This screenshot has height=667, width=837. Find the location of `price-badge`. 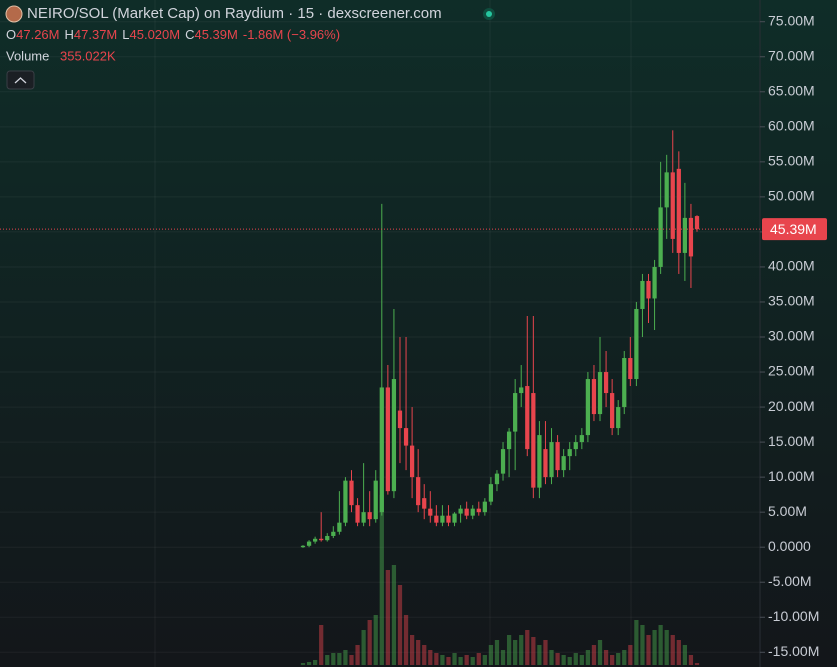

price-badge is located at coordinates (794, 229).